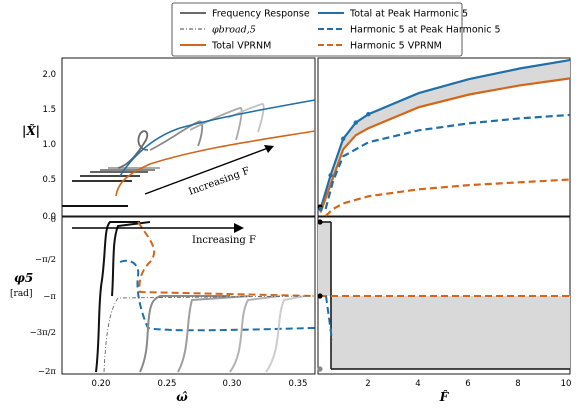  Describe the element at coordinates (49, 110) in the screenshot. I see `y-tick-15: 1.5` at that location.